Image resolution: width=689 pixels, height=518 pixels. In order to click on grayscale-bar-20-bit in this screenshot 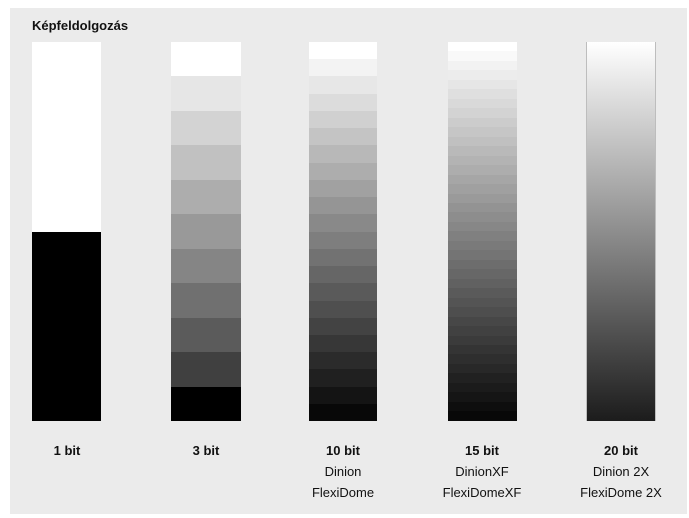, I will do `click(621, 231)`.